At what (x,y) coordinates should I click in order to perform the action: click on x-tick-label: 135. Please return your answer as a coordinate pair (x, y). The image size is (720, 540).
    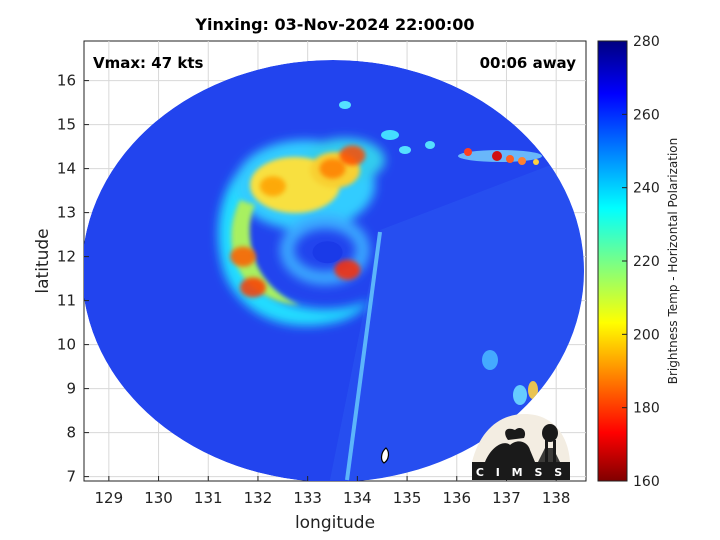
    Looking at the image, I should click on (407, 498).